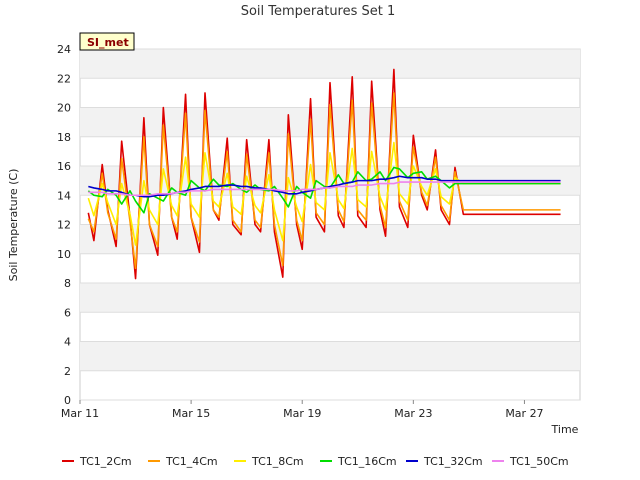 The height and width of the screenshot is (480, 640). Describe the element at coordinates (64, 166) in the screenshot. I see `y-tick-label: 16` at that location.